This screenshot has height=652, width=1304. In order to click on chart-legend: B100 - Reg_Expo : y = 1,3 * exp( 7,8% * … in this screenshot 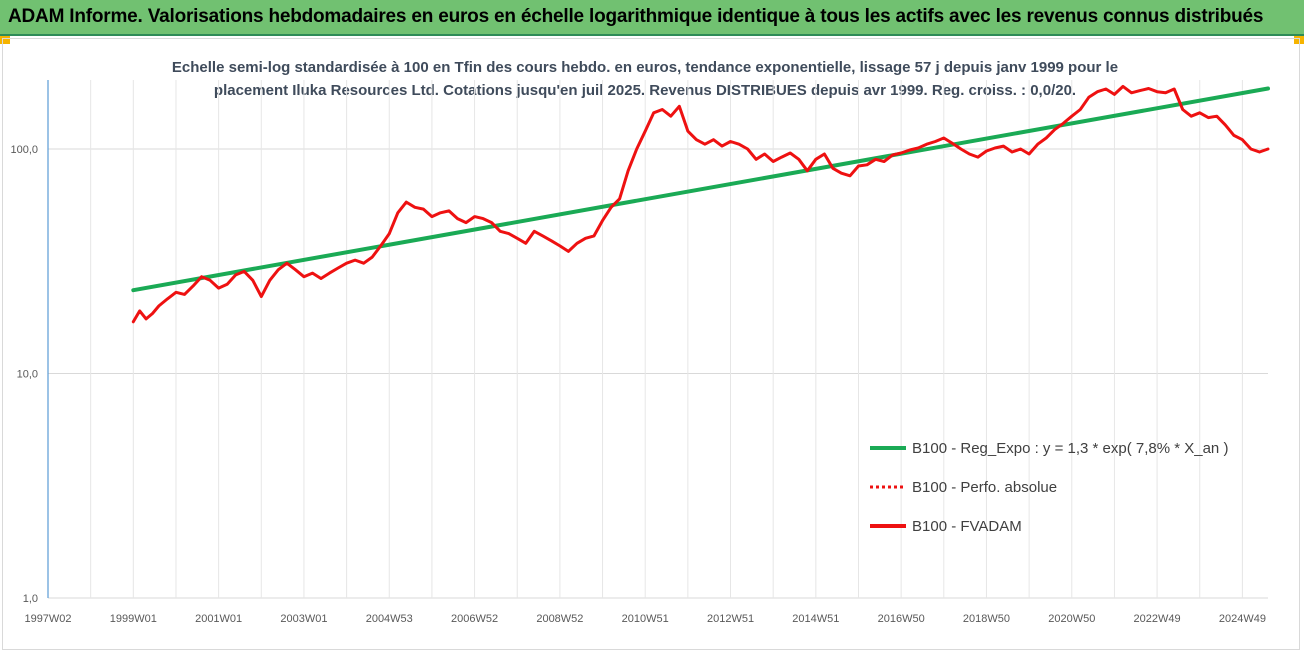, I will do `click(1049, 487)`.